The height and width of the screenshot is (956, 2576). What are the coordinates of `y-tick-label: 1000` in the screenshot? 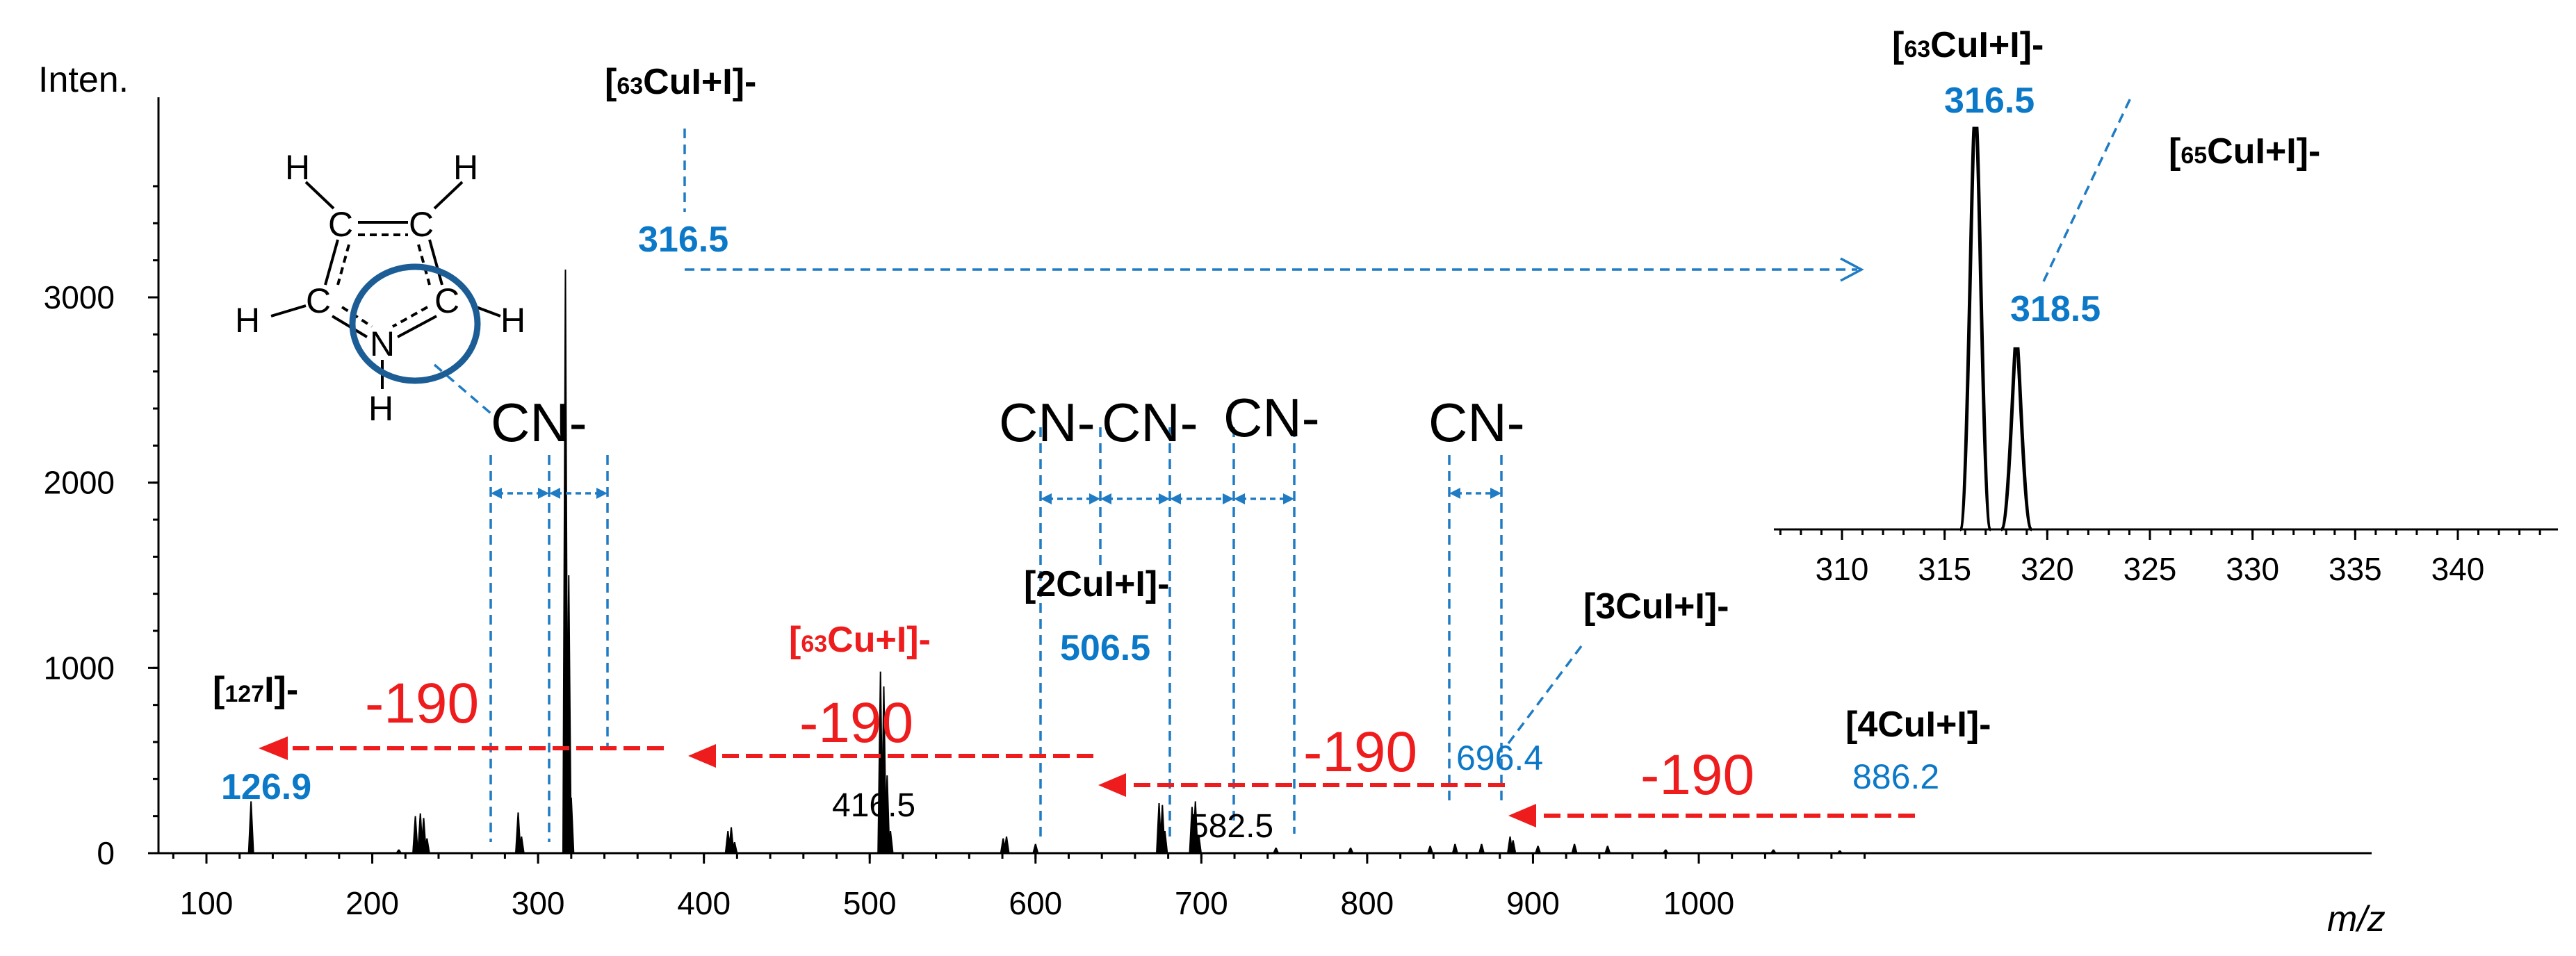 It's located at (79, 668).